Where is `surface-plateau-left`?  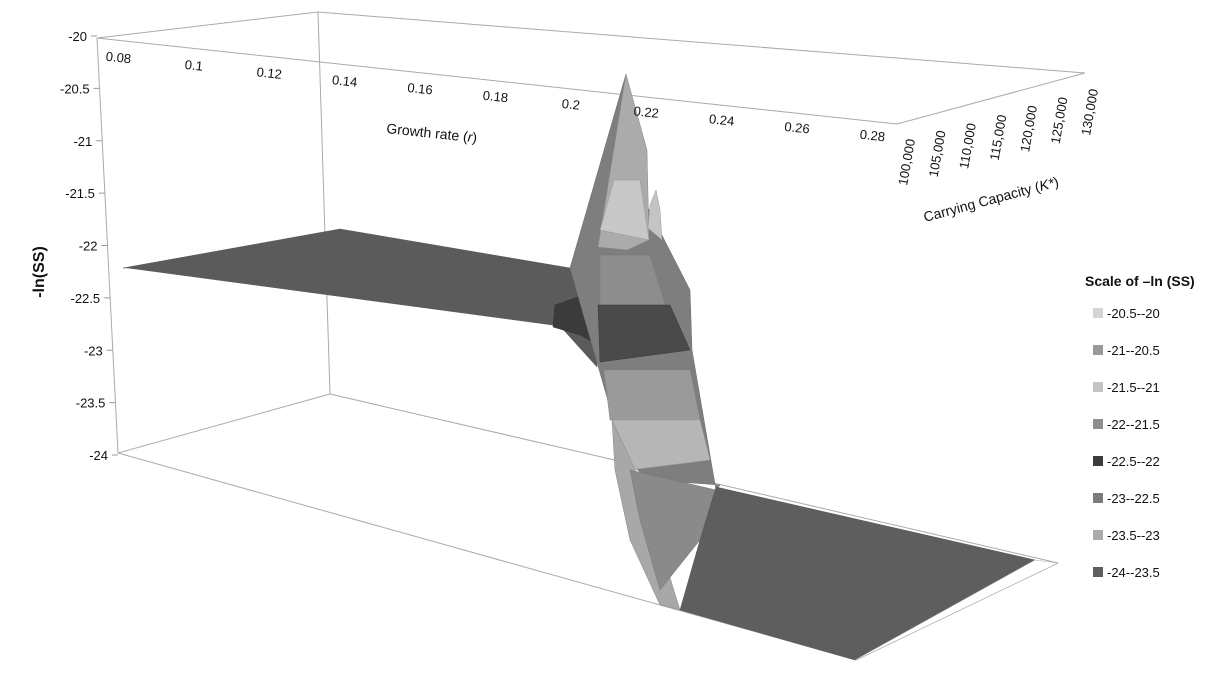 surface-plateau-left is located at coordinates (360, 298).